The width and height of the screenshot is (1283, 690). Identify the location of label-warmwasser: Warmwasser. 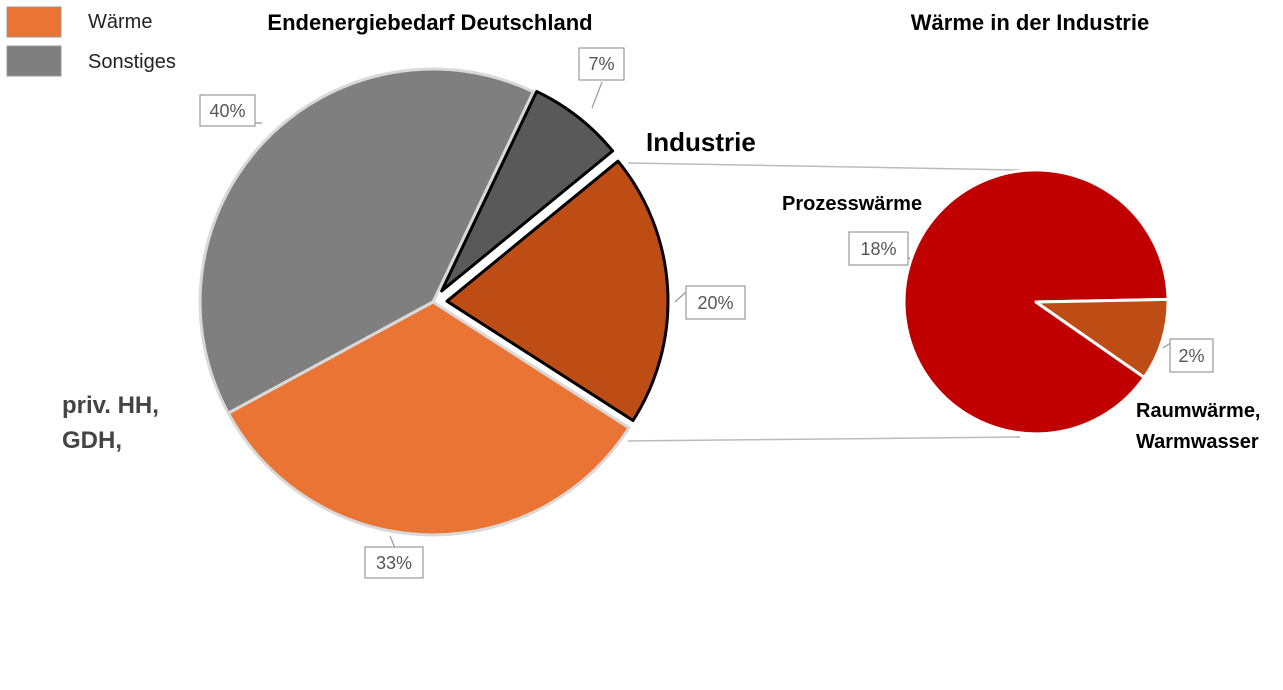
(1197, 442).